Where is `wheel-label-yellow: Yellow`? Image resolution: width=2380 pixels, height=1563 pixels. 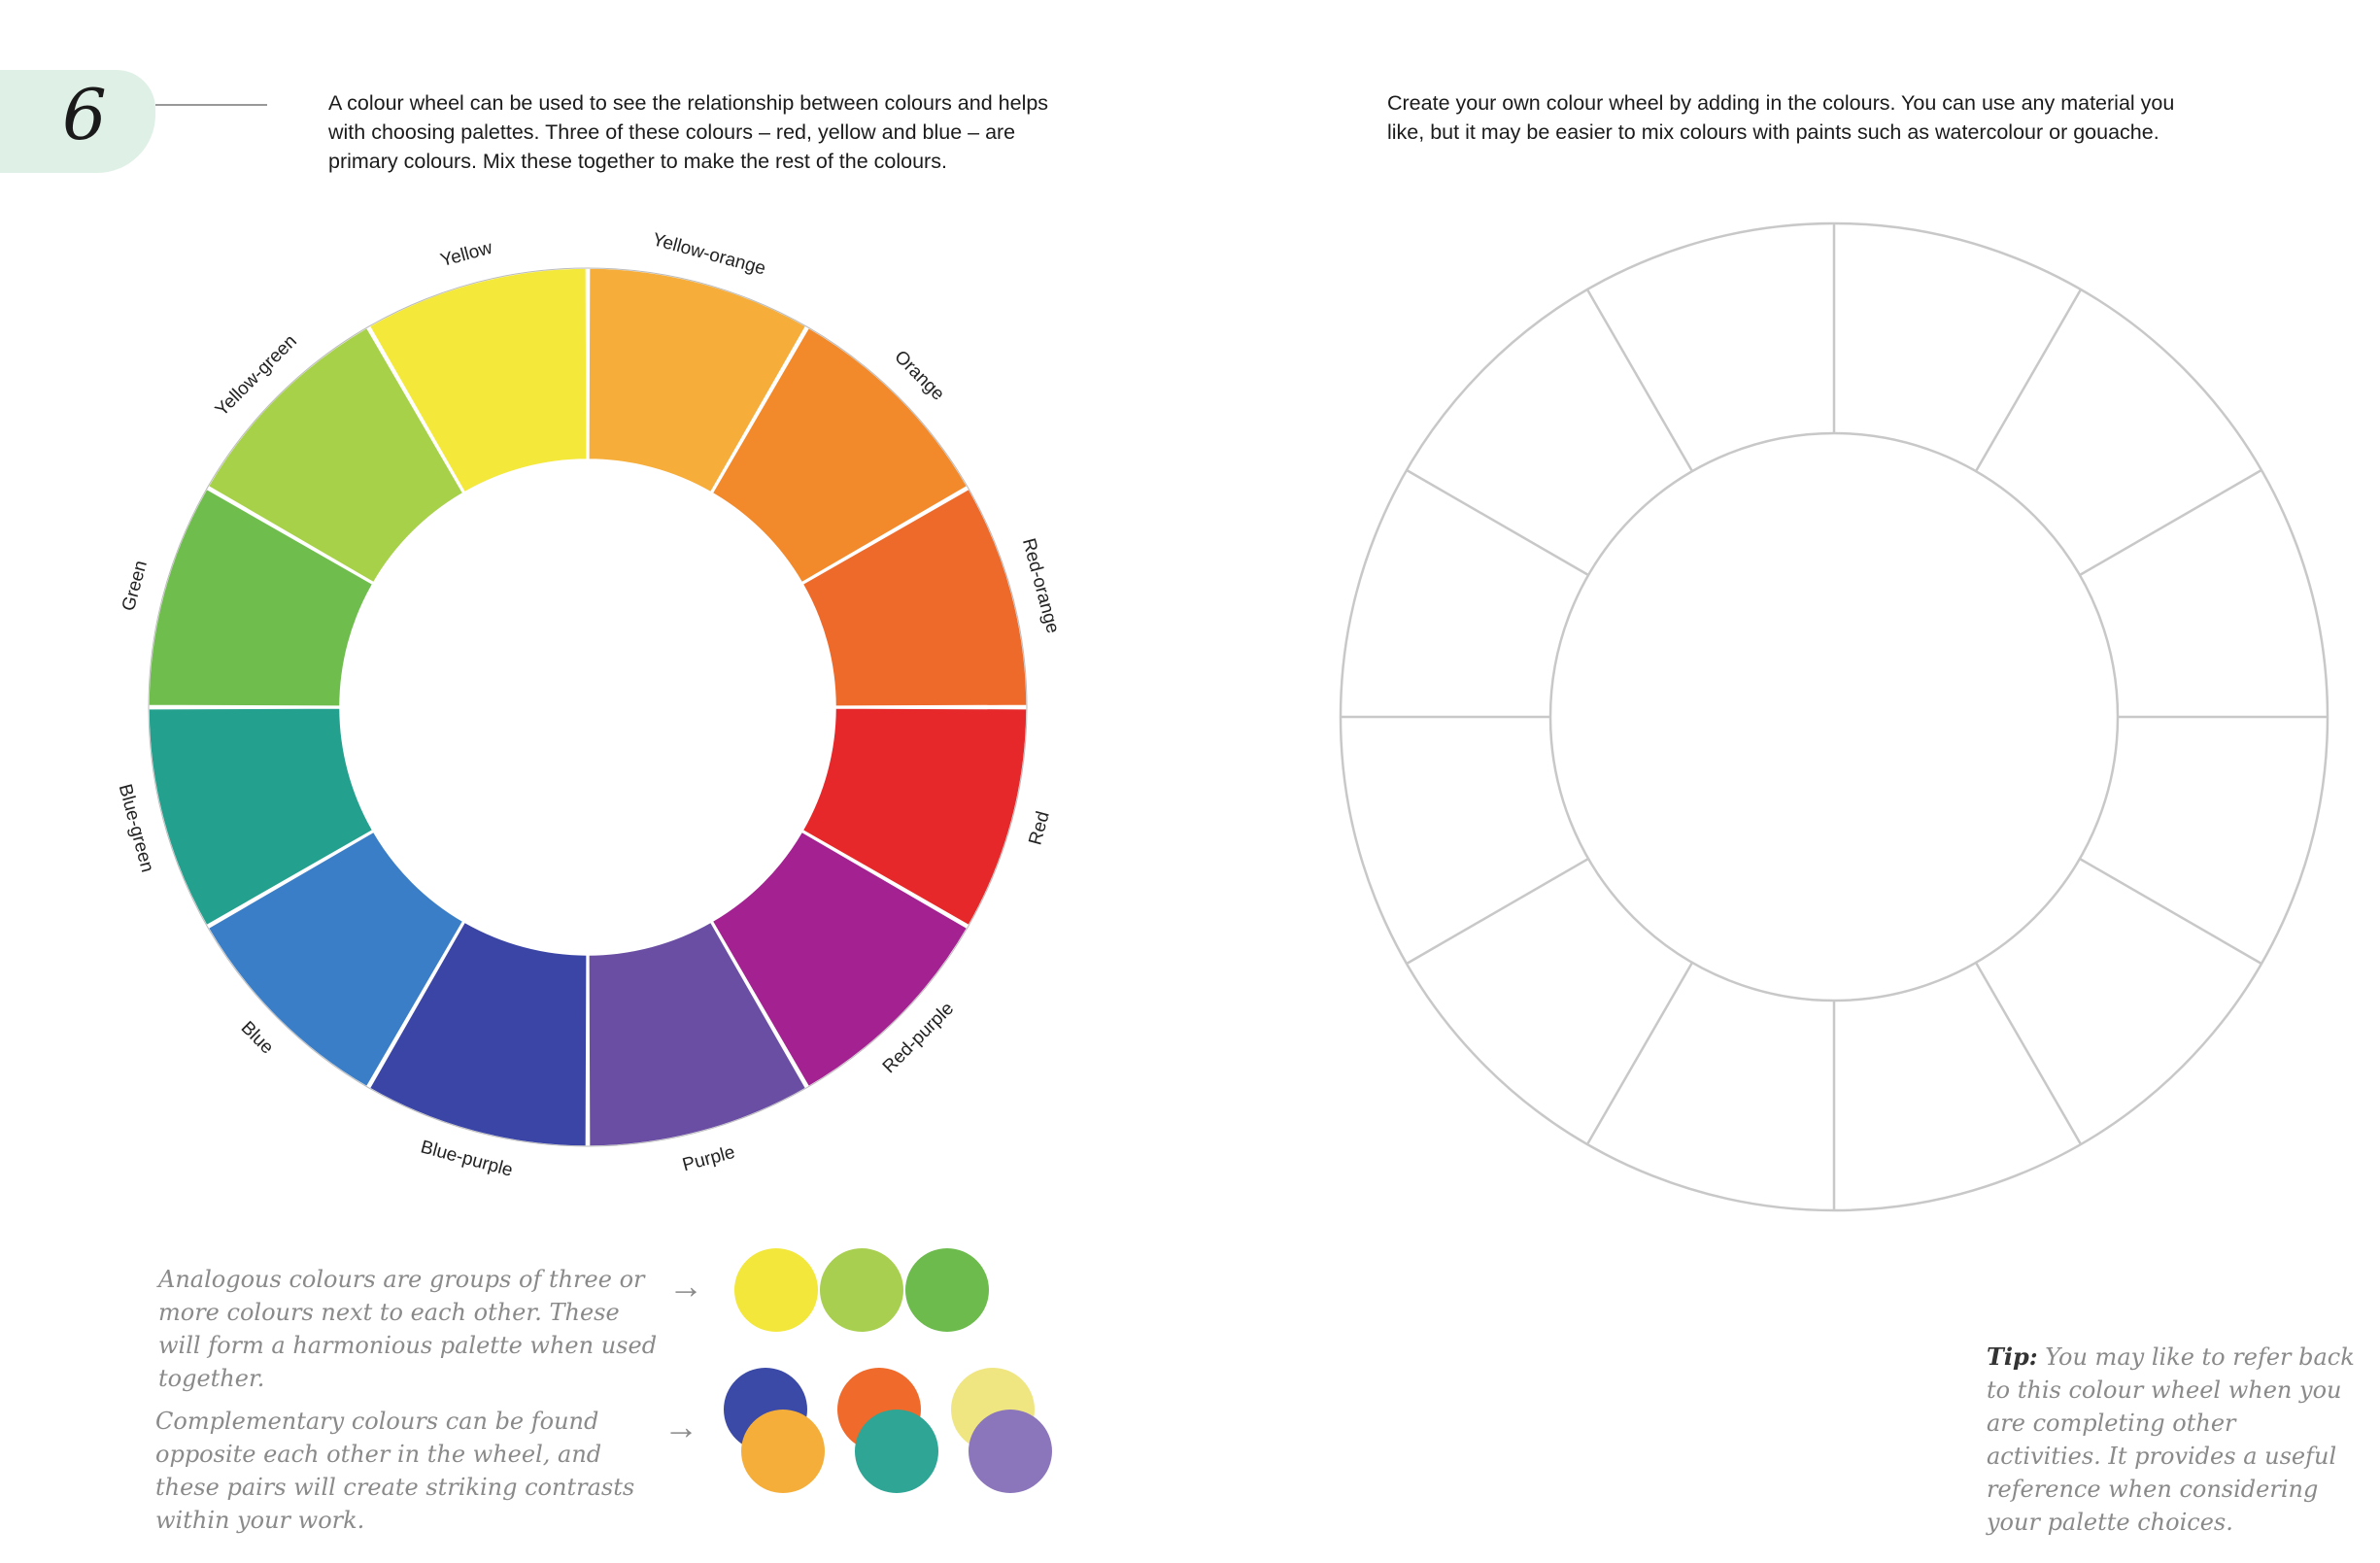 wheel-label-yellow: Yellow is located at coordinates (466, 254).